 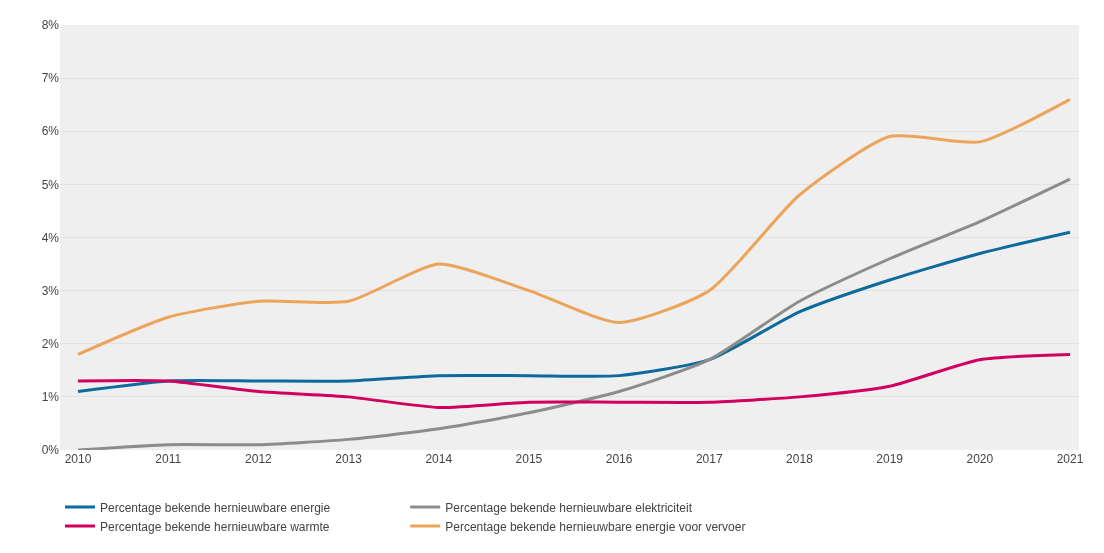 What do you see at coordinates (619, 459) in the screenshot?
I see `x-tick-label: 2016` at bounding box center [619, 459].